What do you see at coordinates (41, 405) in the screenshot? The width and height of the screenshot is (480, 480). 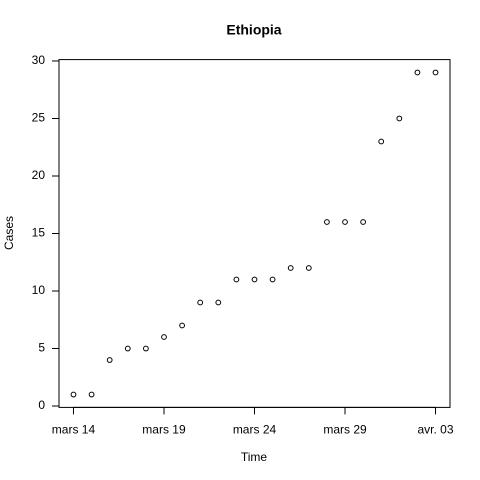 I see `y-tick-label: 0` at bounding box center [41, 405].